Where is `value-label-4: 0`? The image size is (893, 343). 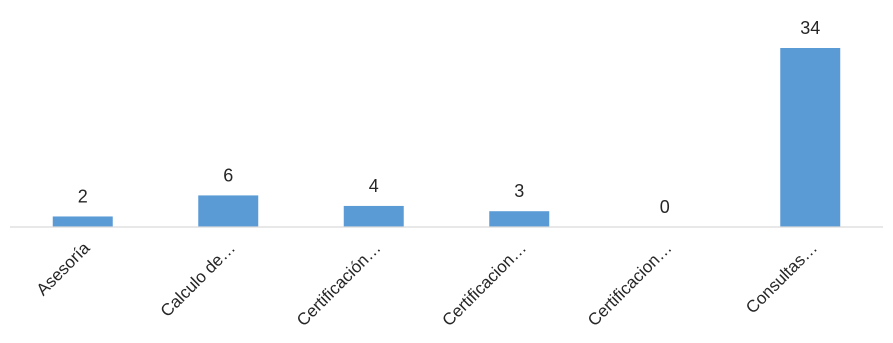
value-label-4: 0 is located at coordinates (665, 207).